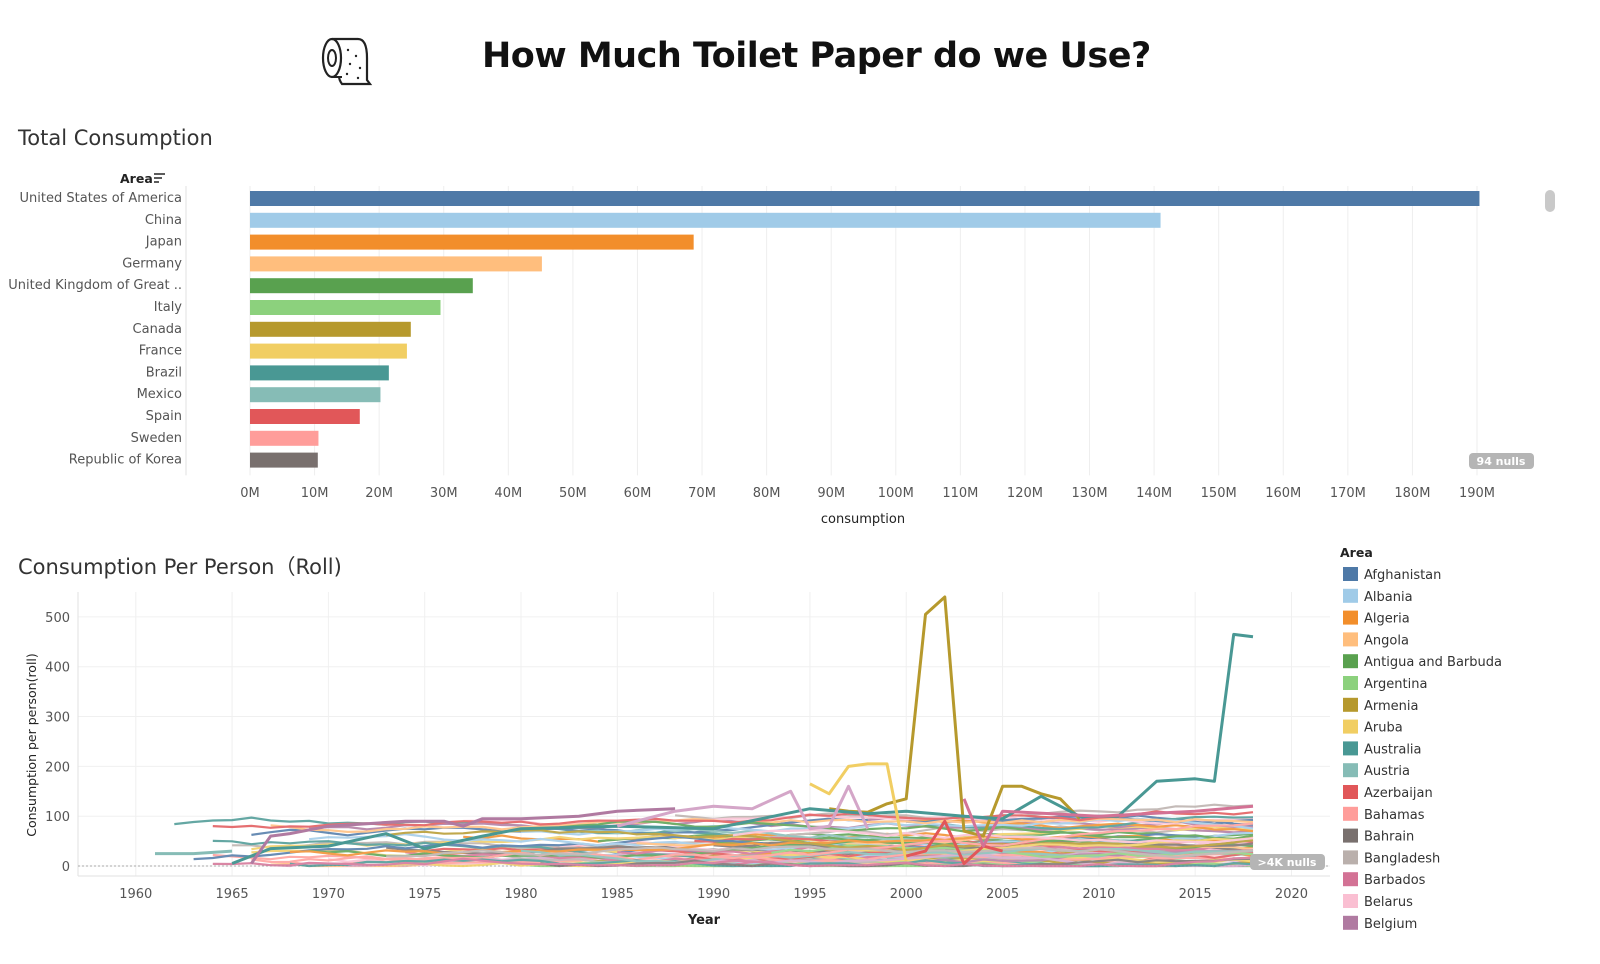  What do you see at coordinates (152, 263) in the screenshot?
I see `category-label: Germany` at bounding box center [152, 263].